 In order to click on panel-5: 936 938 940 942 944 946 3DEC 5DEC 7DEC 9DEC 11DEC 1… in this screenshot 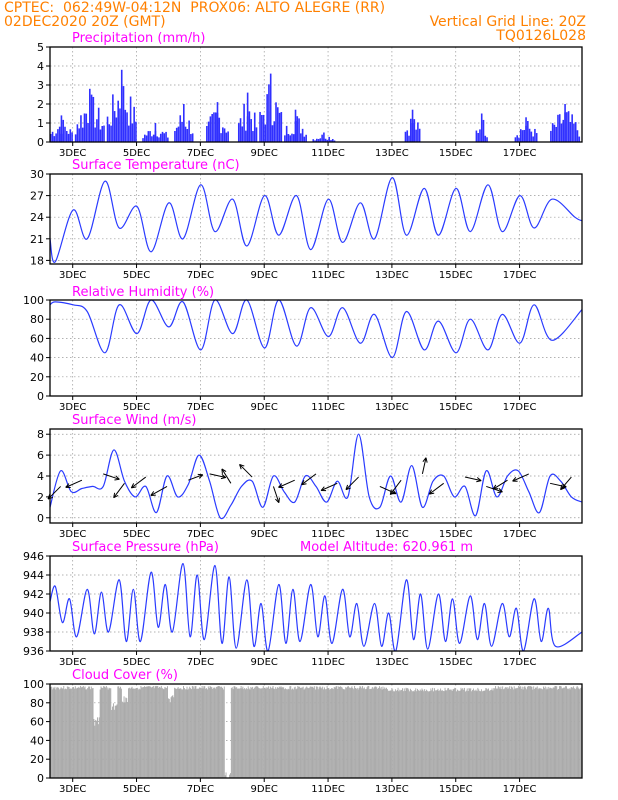, I will do `click(303, 604)`.